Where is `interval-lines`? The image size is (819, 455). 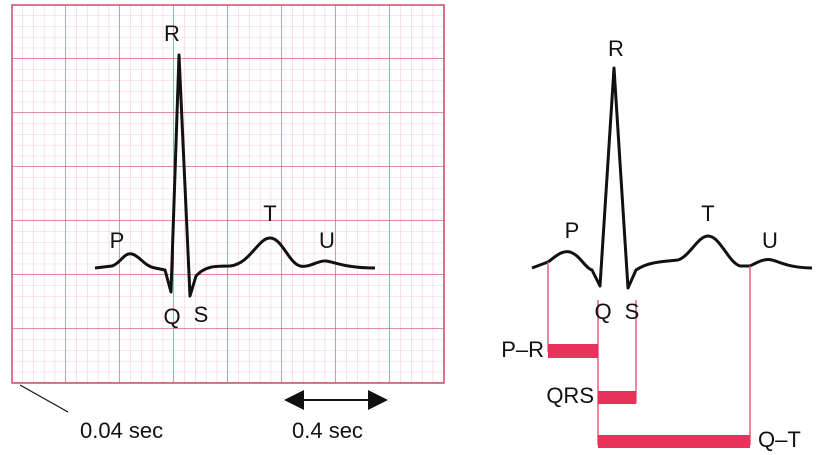 interval-lines is located at coordinates (649, 353).